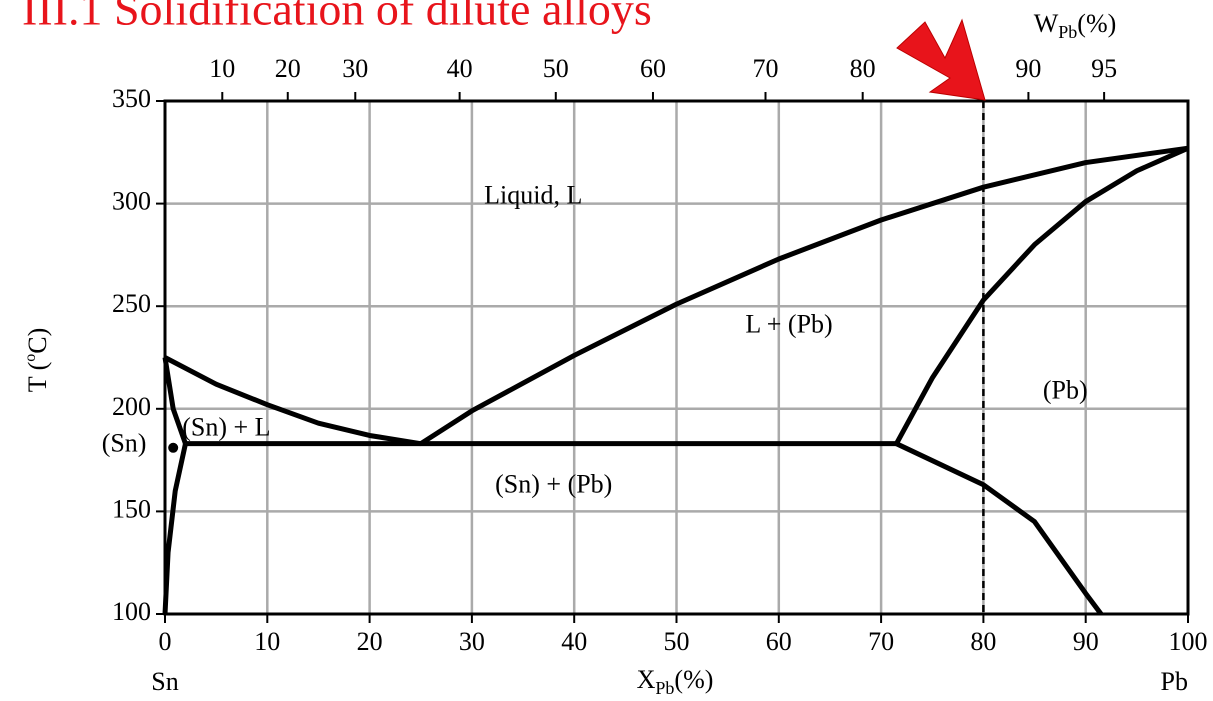 The height and width of the screenshot is (701, 1213). What do you see at coordinates (693, 679) in the screenshot?
I see `x-label-unit: (%)` at bounding box center [693, 679].